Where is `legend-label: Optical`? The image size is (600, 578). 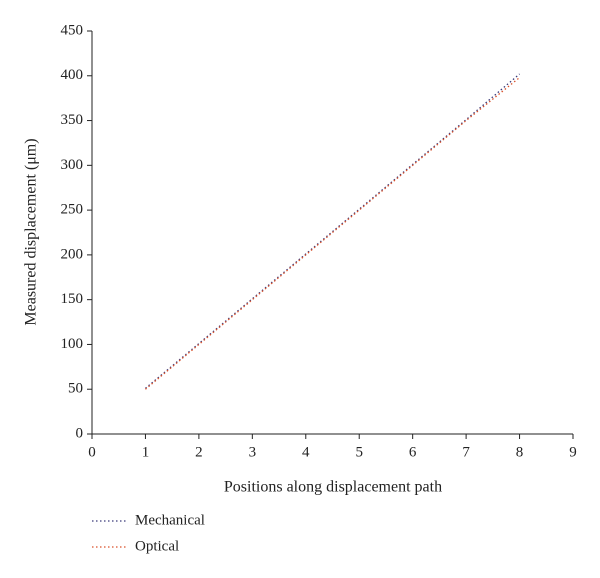 legend-label: Optical is located at coordinates (157, 546).